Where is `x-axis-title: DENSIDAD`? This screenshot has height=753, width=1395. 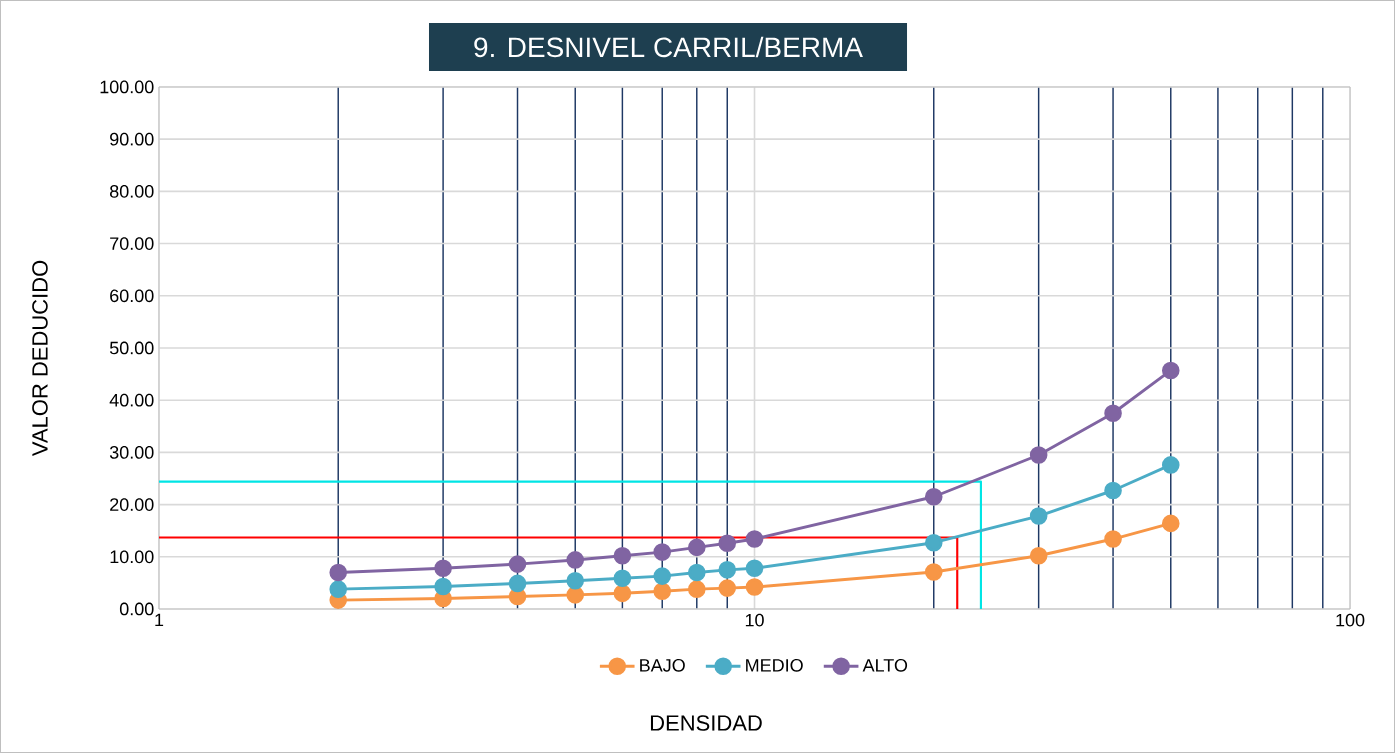
x-axis-title: DENSIDAD is located at coordinates (706, 723).